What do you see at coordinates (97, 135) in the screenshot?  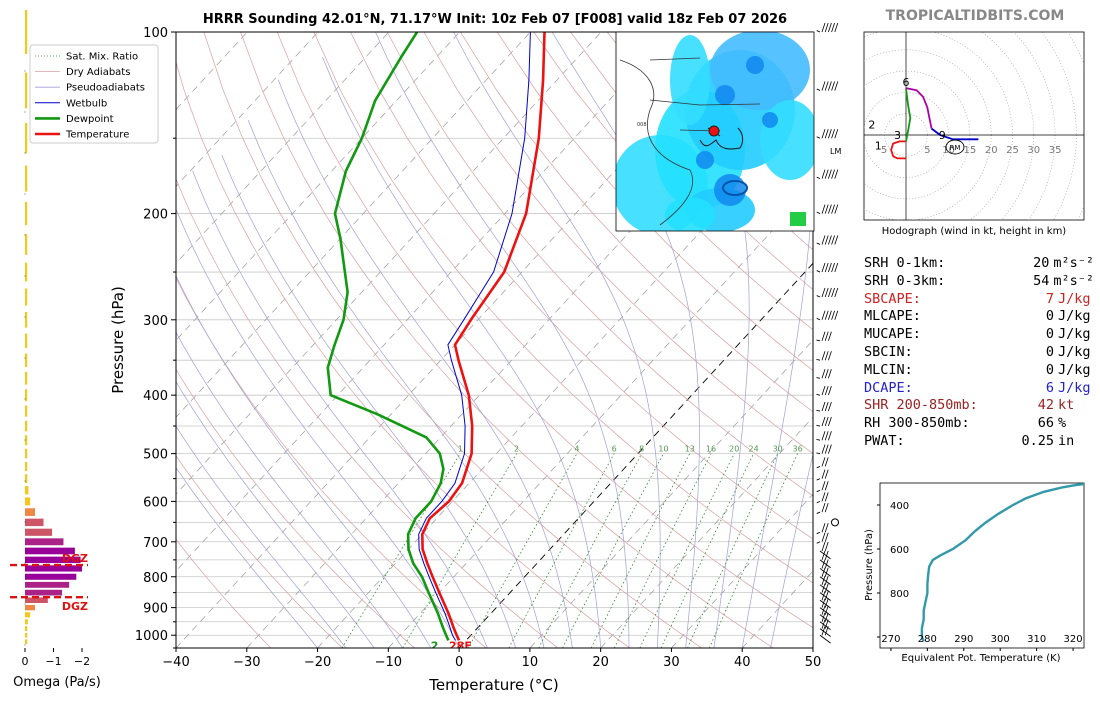 I see `legend-label: Temperature` at bounding box center [97, 135].